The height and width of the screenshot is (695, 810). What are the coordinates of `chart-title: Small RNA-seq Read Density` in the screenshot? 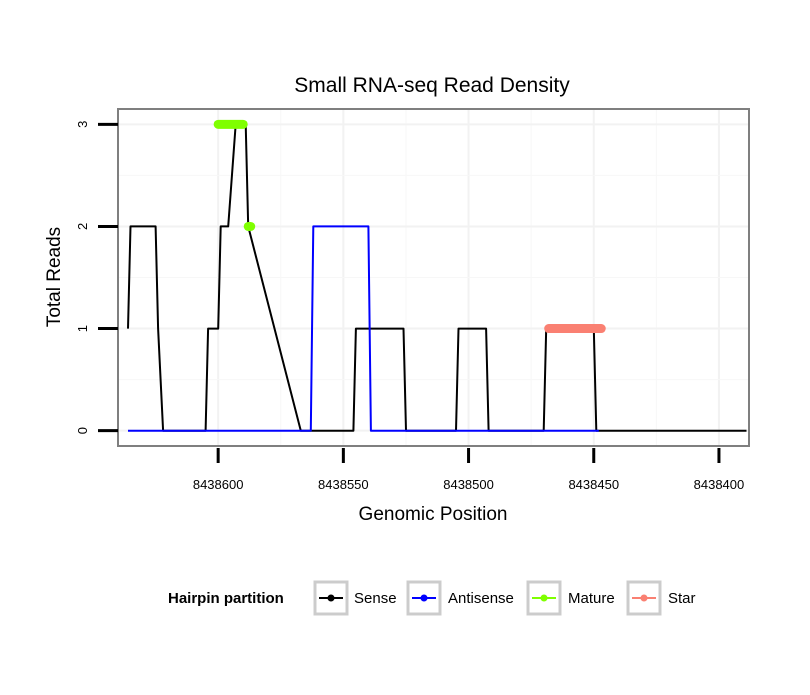 It's located at (432, 85).